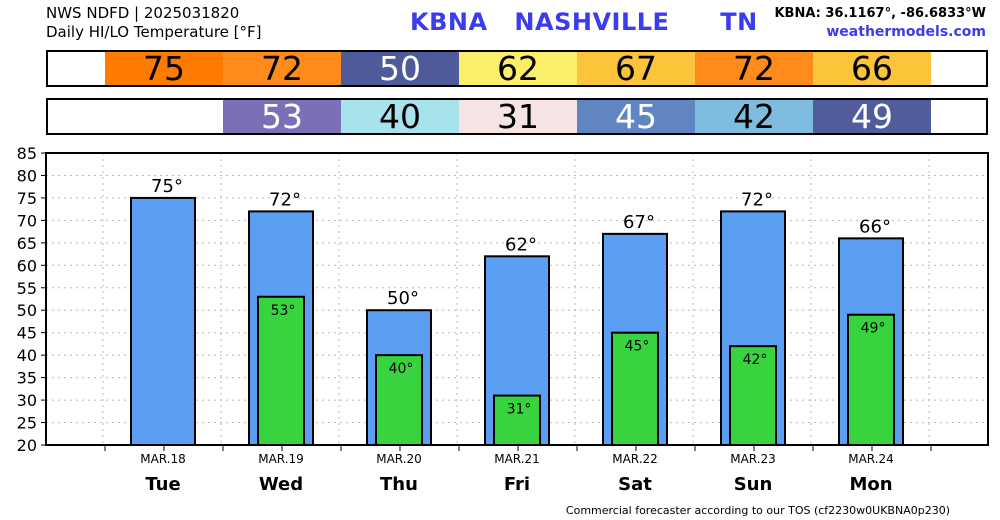  Describe the element at coordinates (167, 186) in the screenshot. I see `hi-value-label: 75°` at that location.